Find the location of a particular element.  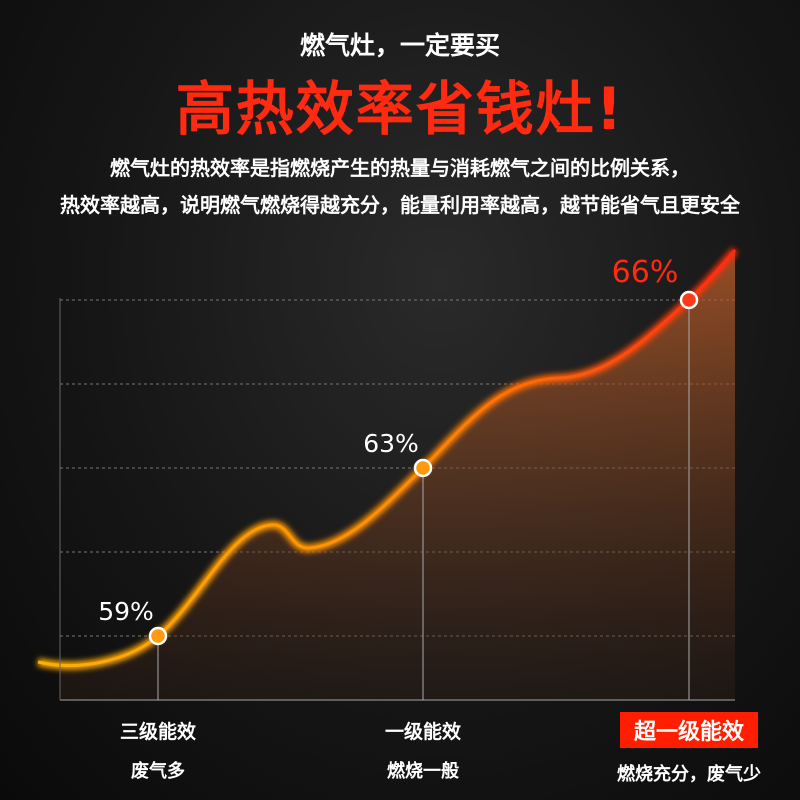

description-line-2: 热效率越高，说明燃气燃烧得越充分，能量利用率越高，越节能省气且更安全 is located at coordinates (400, 205).